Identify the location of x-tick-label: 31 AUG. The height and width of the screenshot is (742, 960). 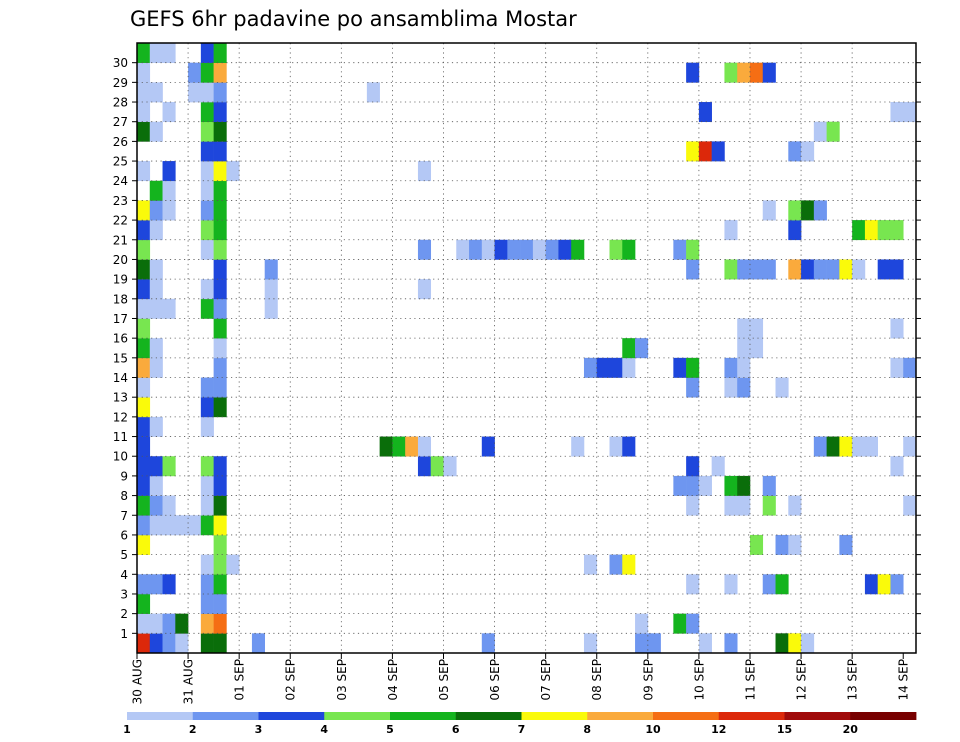
(189, 681).